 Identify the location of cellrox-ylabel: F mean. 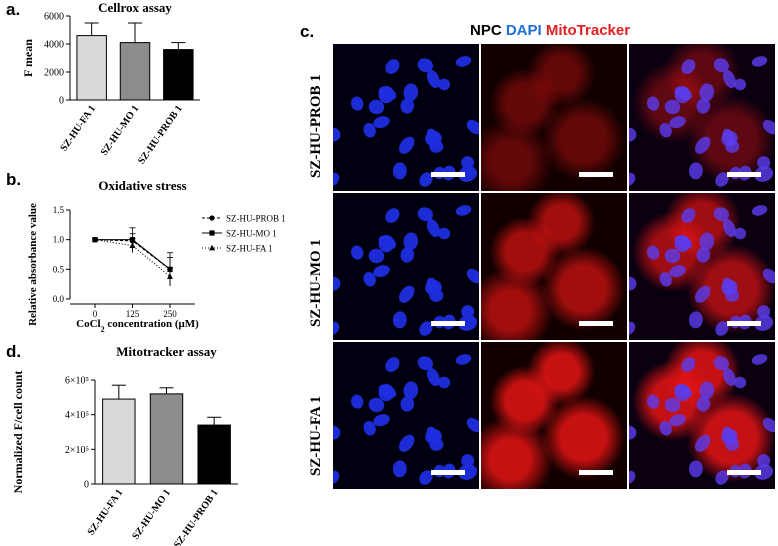
(28, 58).